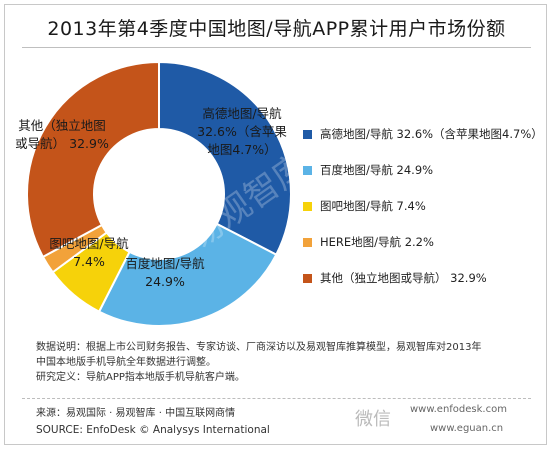 The image size is (553, 451). I want to click on legend-item-0: 高德地图/导航 32.6%（含苹果地图4.7%）, so click(423, 134).